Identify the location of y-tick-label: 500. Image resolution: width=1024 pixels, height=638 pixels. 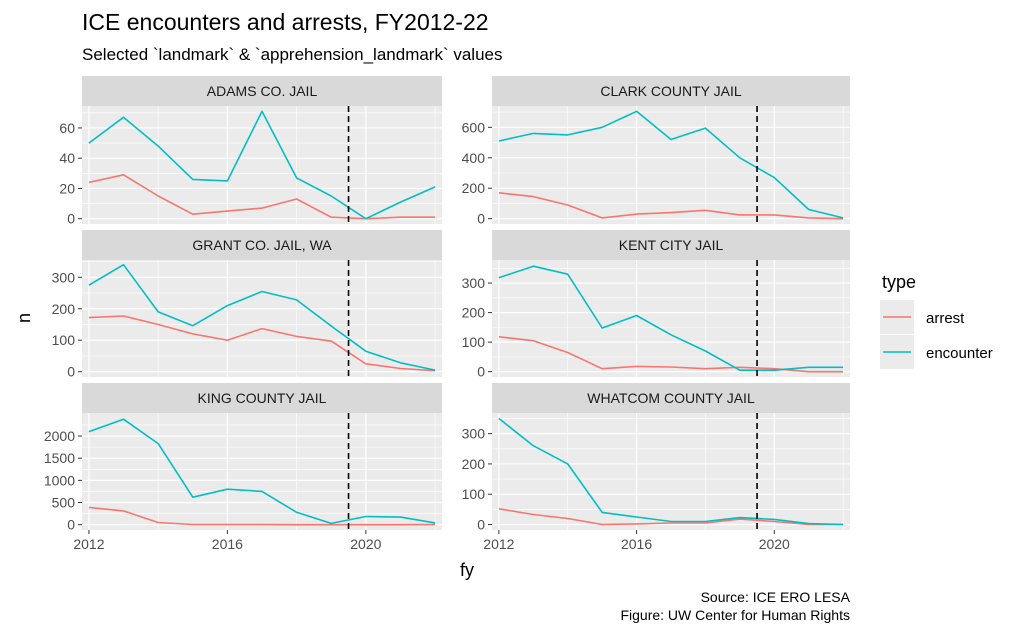
(64, 503).